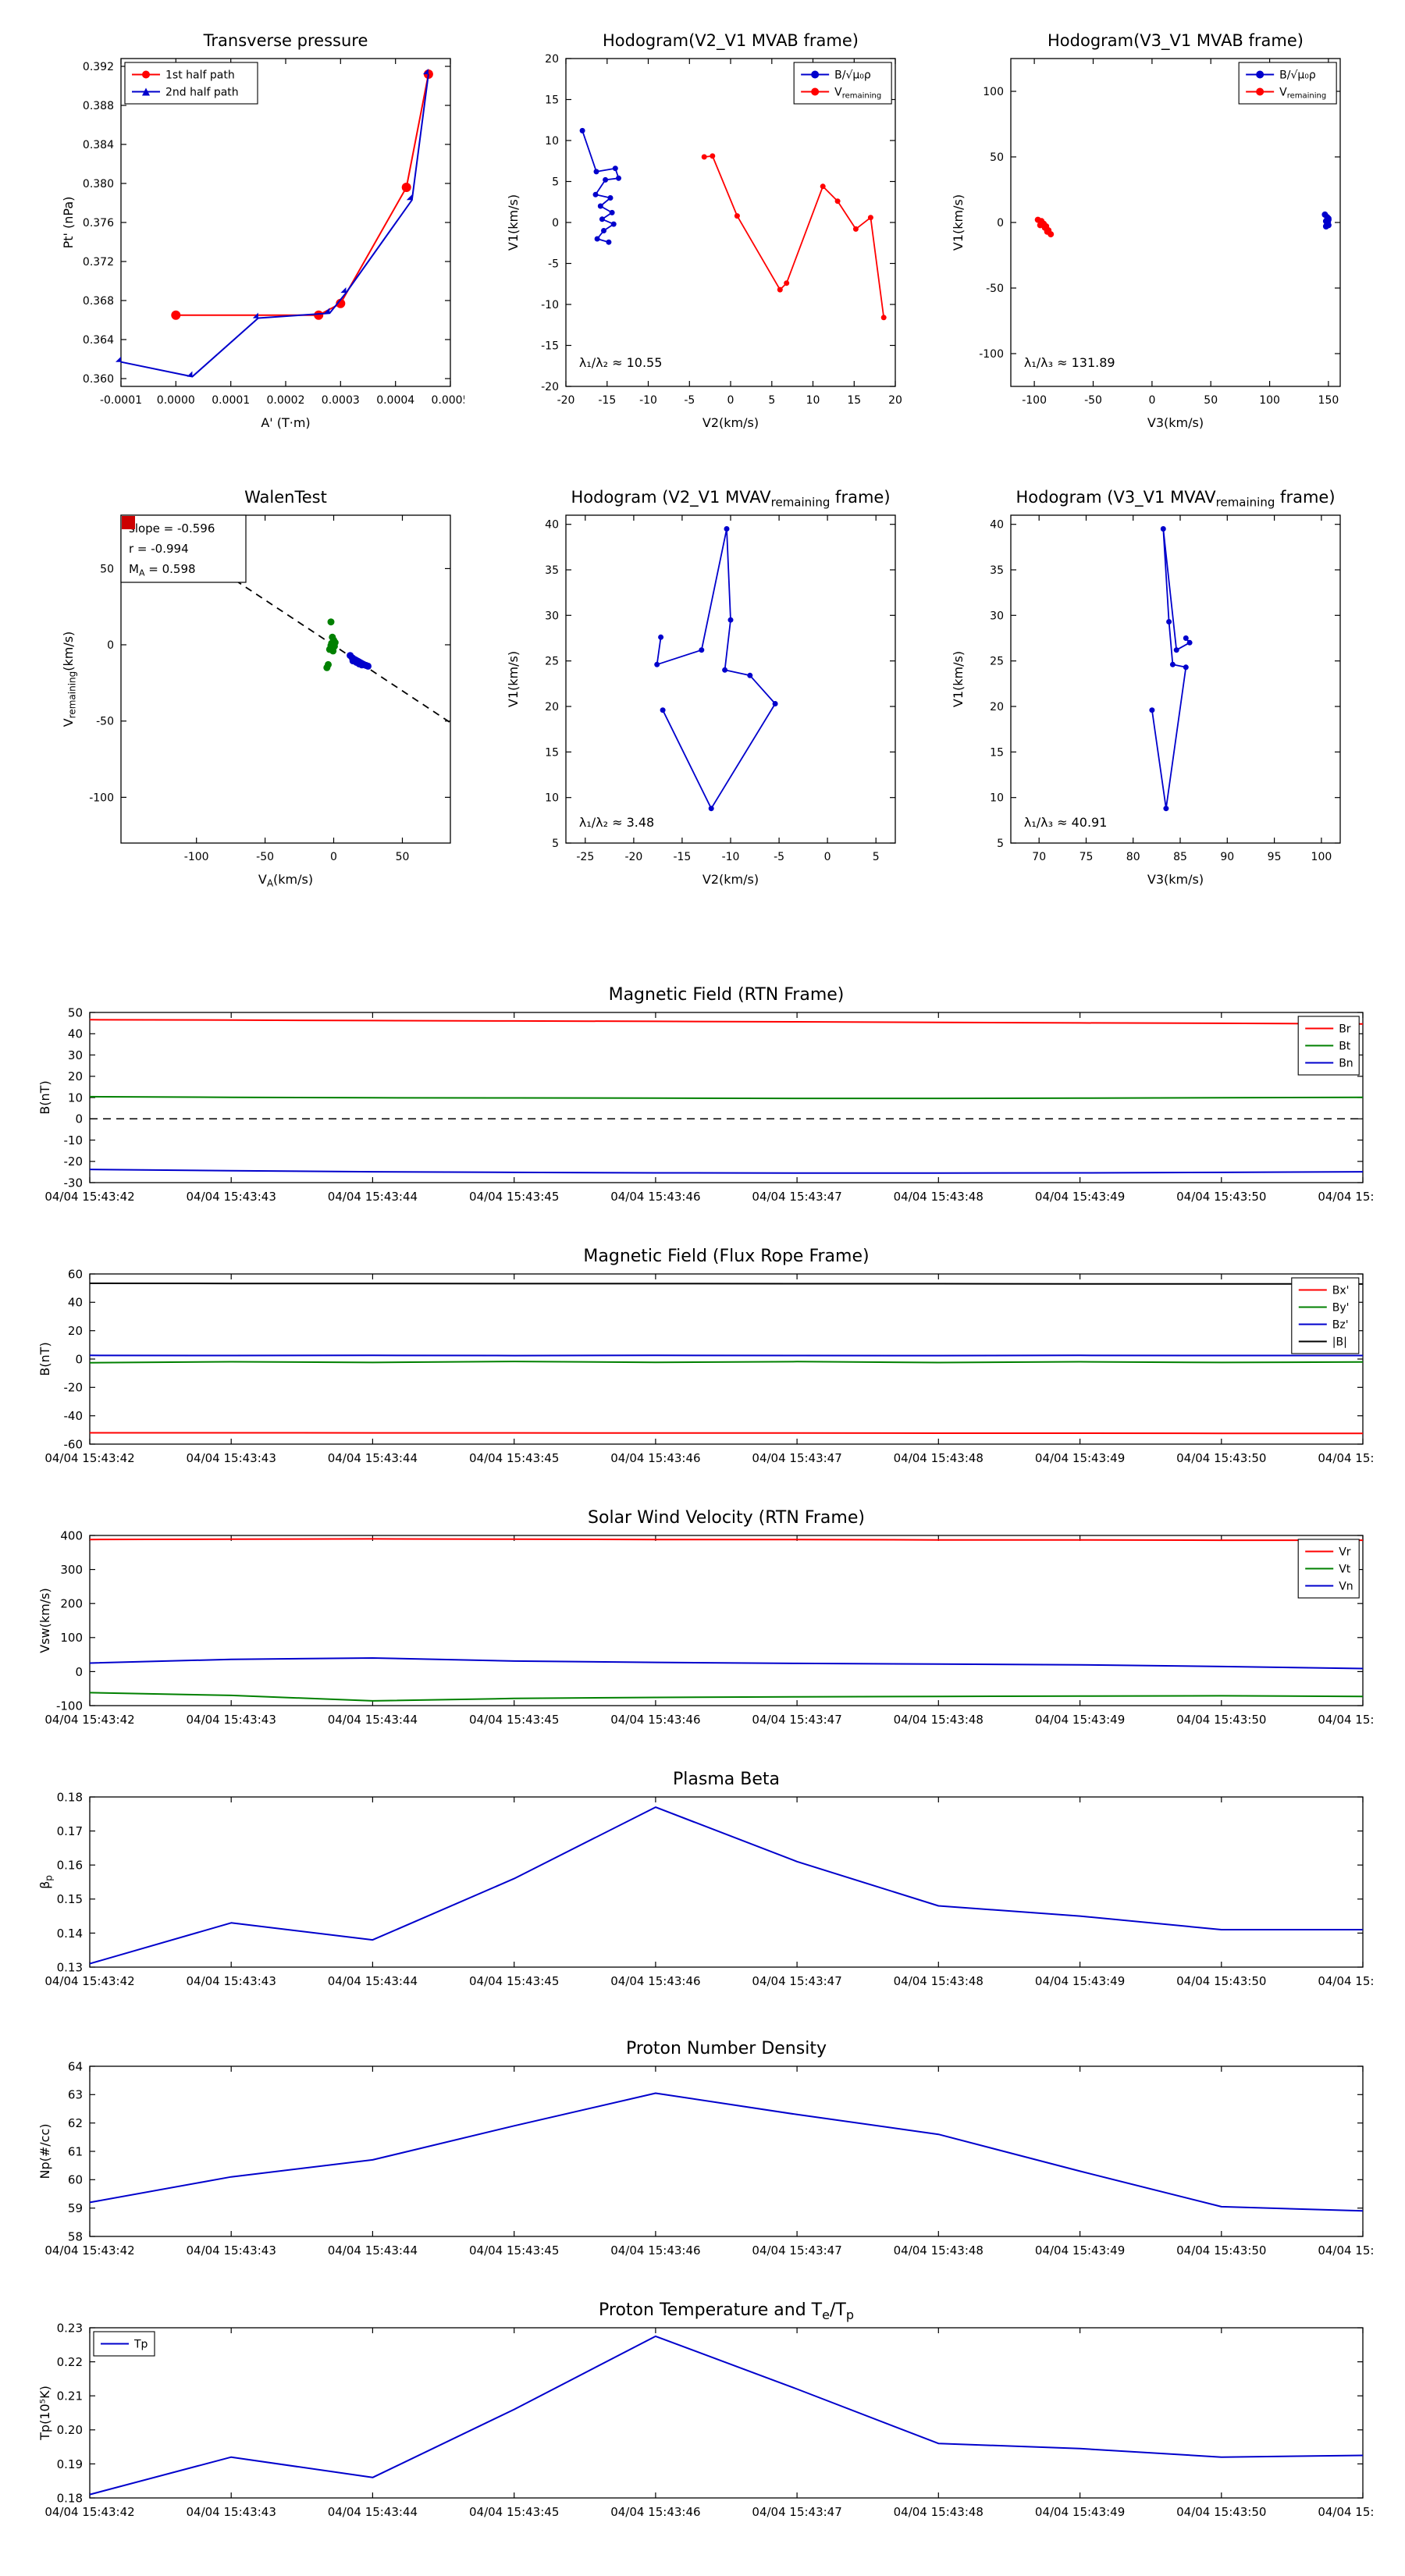 This screenshot has height=2576, width=1405. I want to click on x-tick-label: 100, so click(1321, 857).